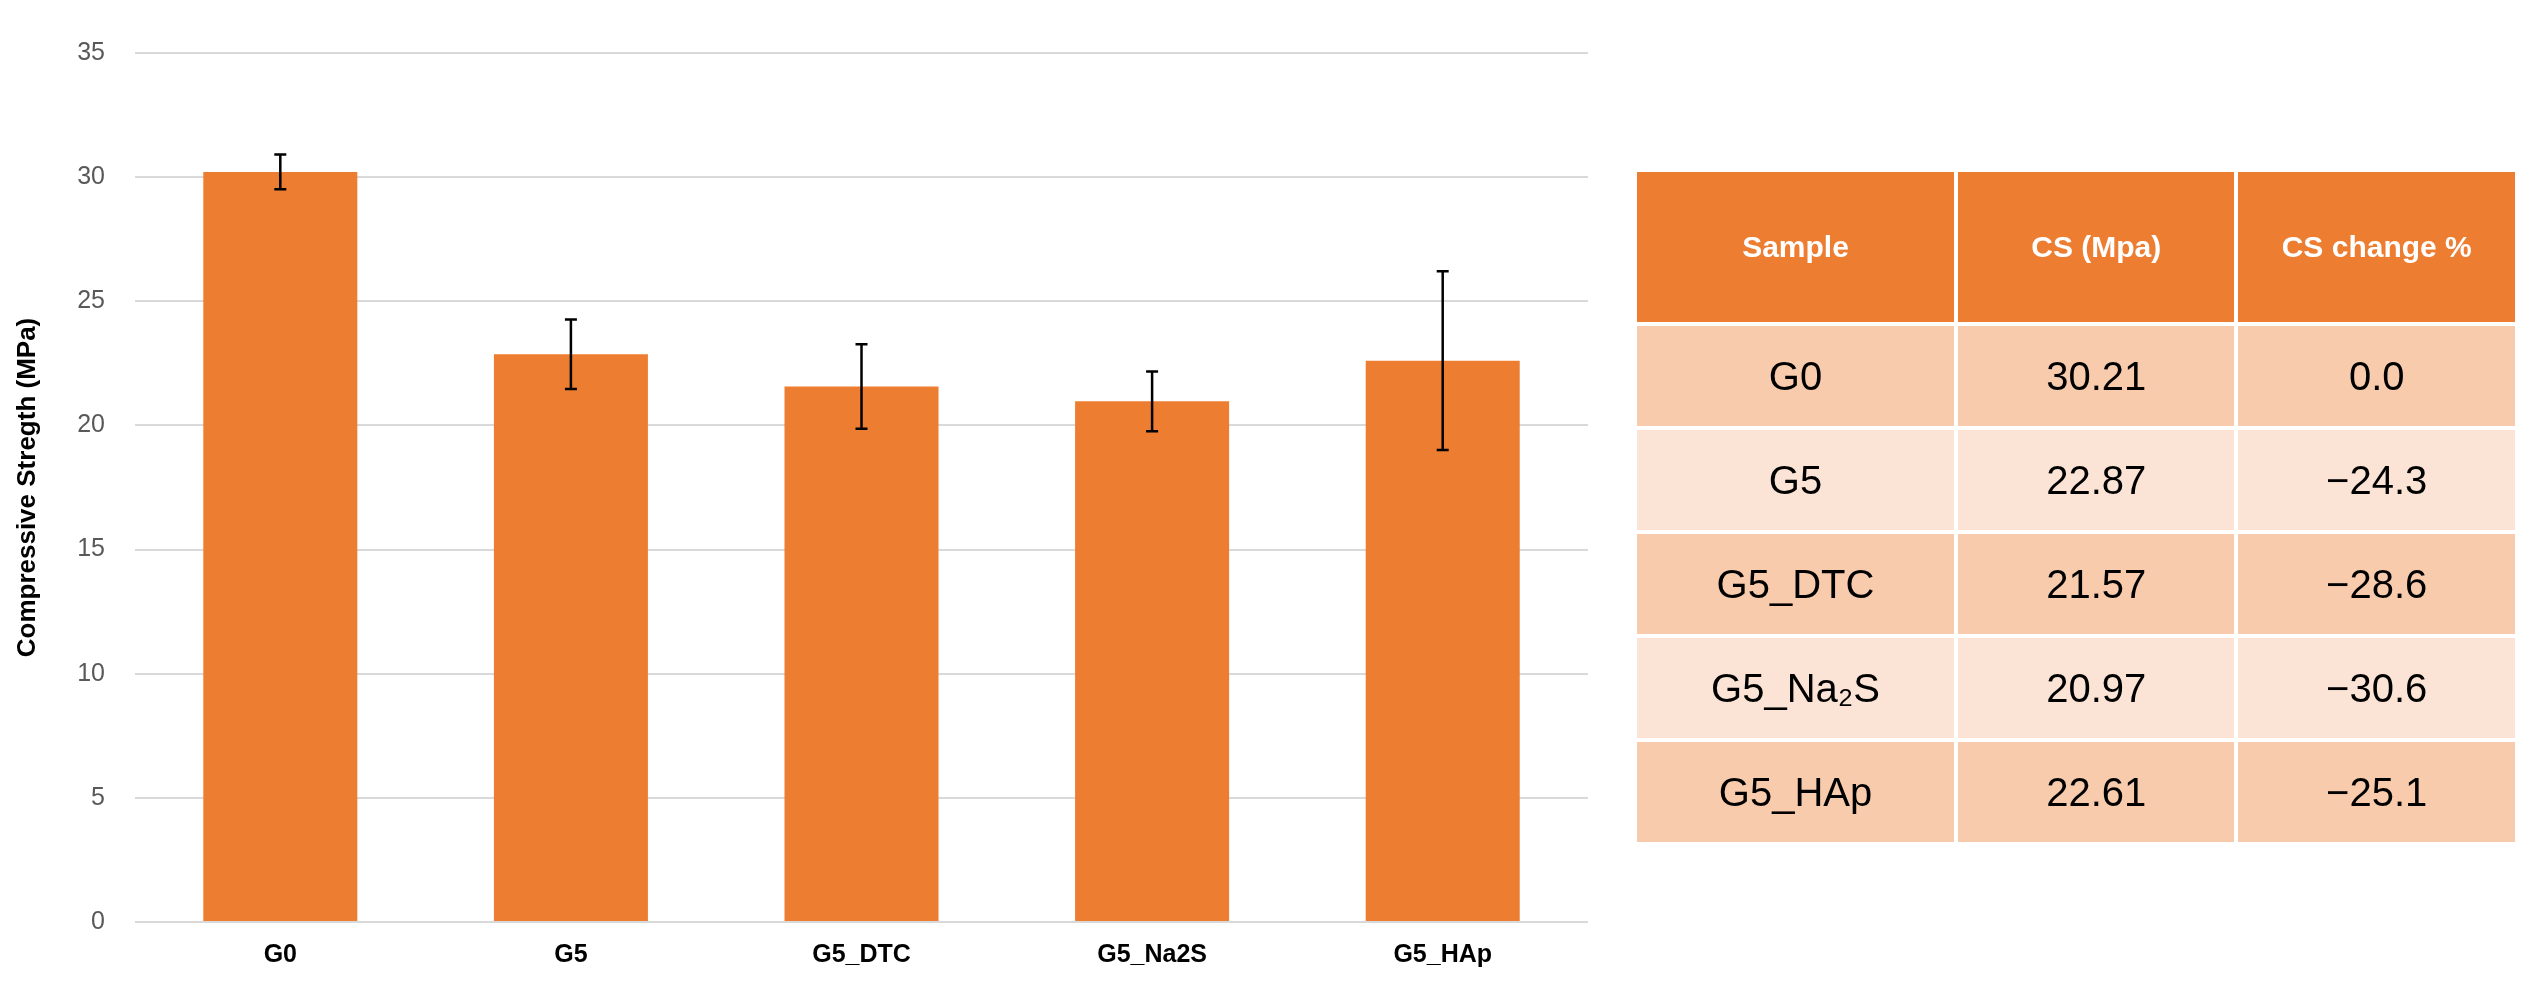 The height and width of the screenshot is (1002, 2527). Describe the element at coordinates (98, 795) in the screenshot. I see `y-tick-label: 5` at that location.